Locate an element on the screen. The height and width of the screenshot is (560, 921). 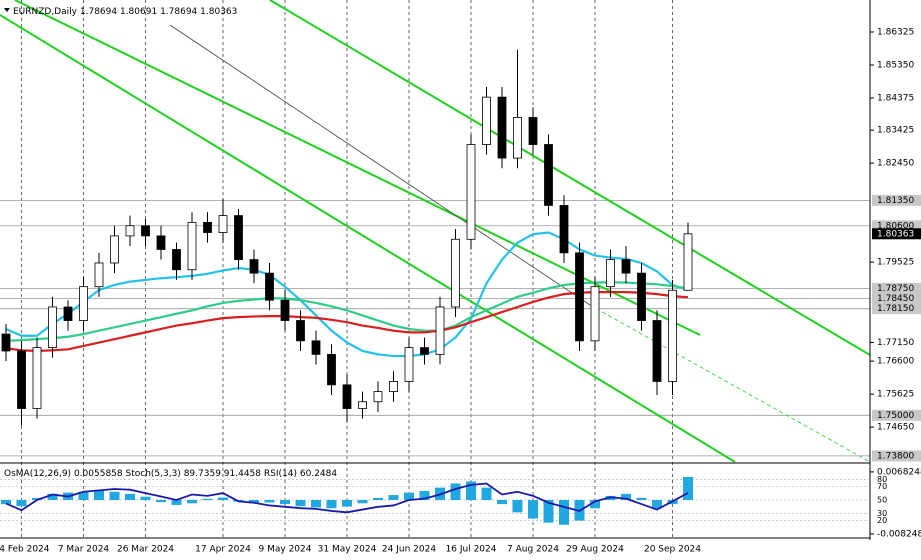
y-tick-label: 1.86325 is located at coordinates (895, 32).